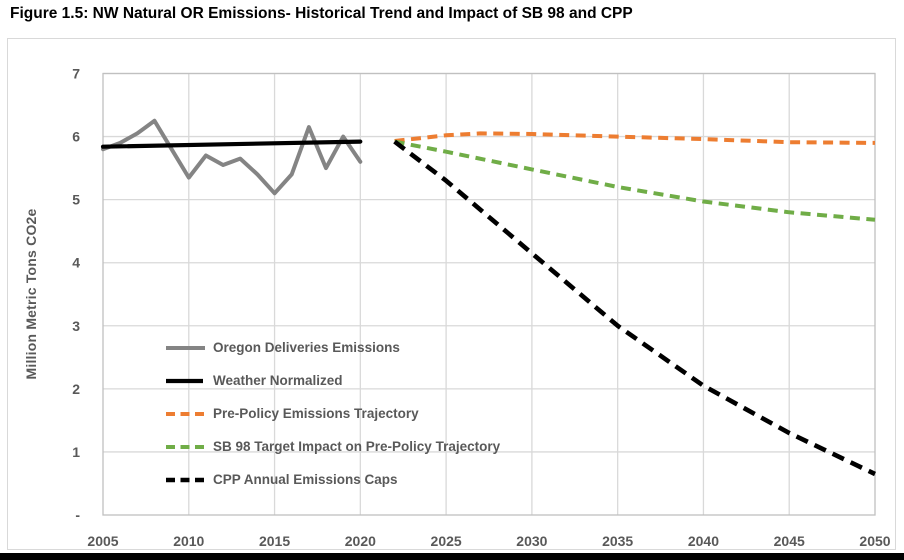 The height and width of the screenshot is (560, 904). I want to click on y-tick-label: -, so click(77, 515).